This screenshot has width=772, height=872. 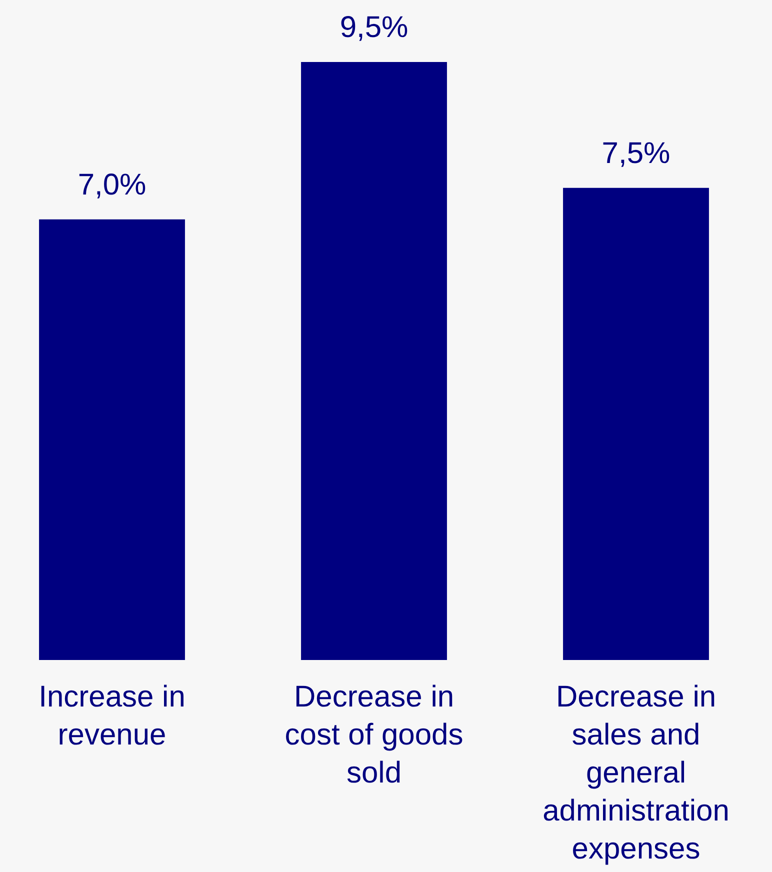 I want to click on x-tick-label: Decrease in cost of goods sold, so click(x=374, y=735).